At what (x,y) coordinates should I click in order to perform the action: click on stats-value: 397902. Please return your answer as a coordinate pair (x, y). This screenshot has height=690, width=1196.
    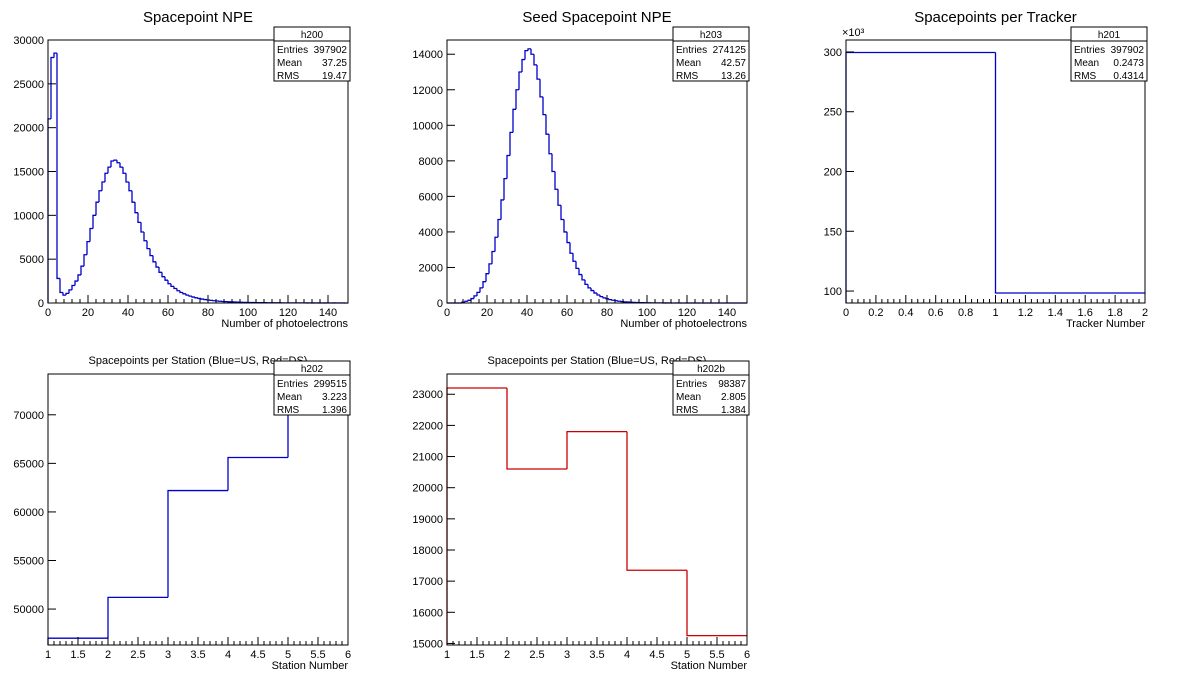
    Looking at the image, I should click on (1128, 50).